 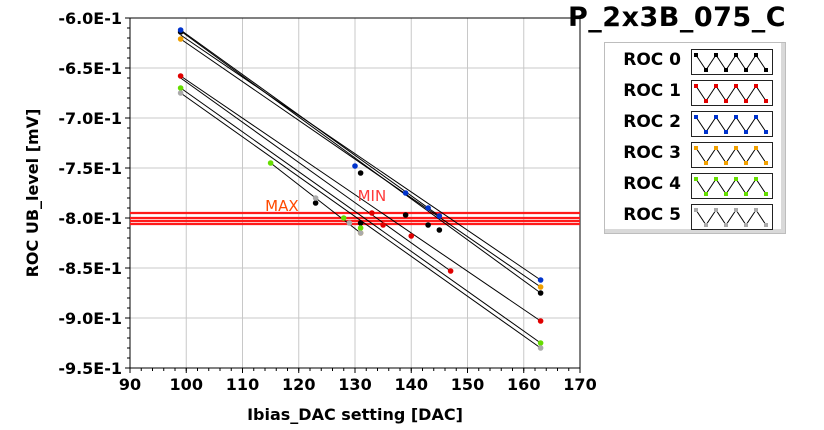 I want to click on y-tick-label: -6.5E-1, so click(x=90, y=68).